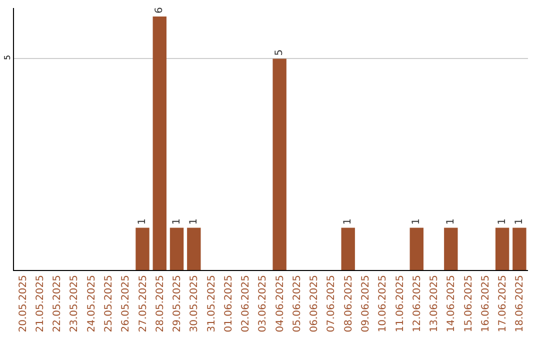  I want to click on x-tick-label: 29.05.2025, so click(178, 303).